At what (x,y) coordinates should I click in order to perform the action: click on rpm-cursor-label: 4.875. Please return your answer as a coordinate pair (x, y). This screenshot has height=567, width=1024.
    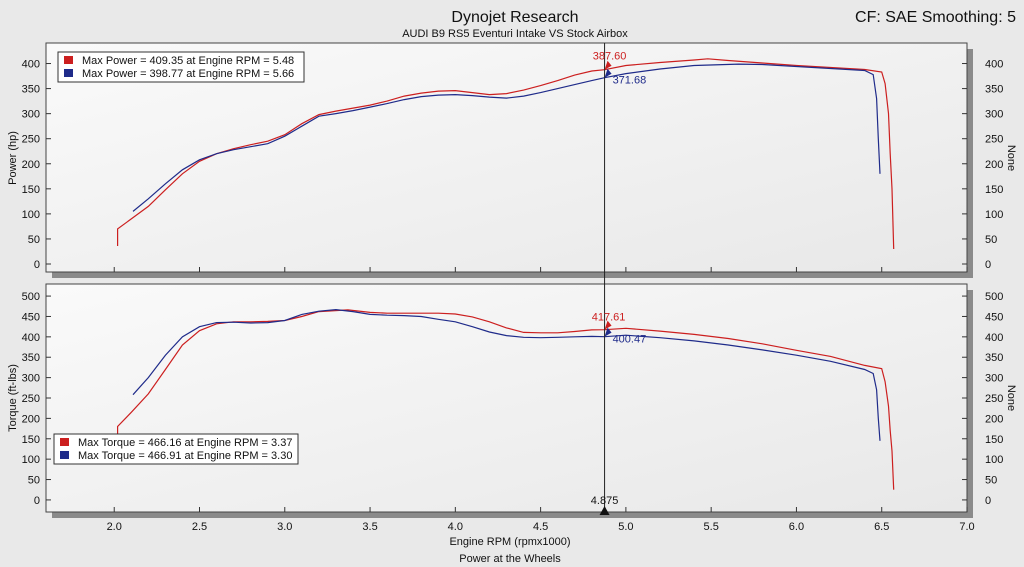
    Looking at the image, I should click on (605, 501).